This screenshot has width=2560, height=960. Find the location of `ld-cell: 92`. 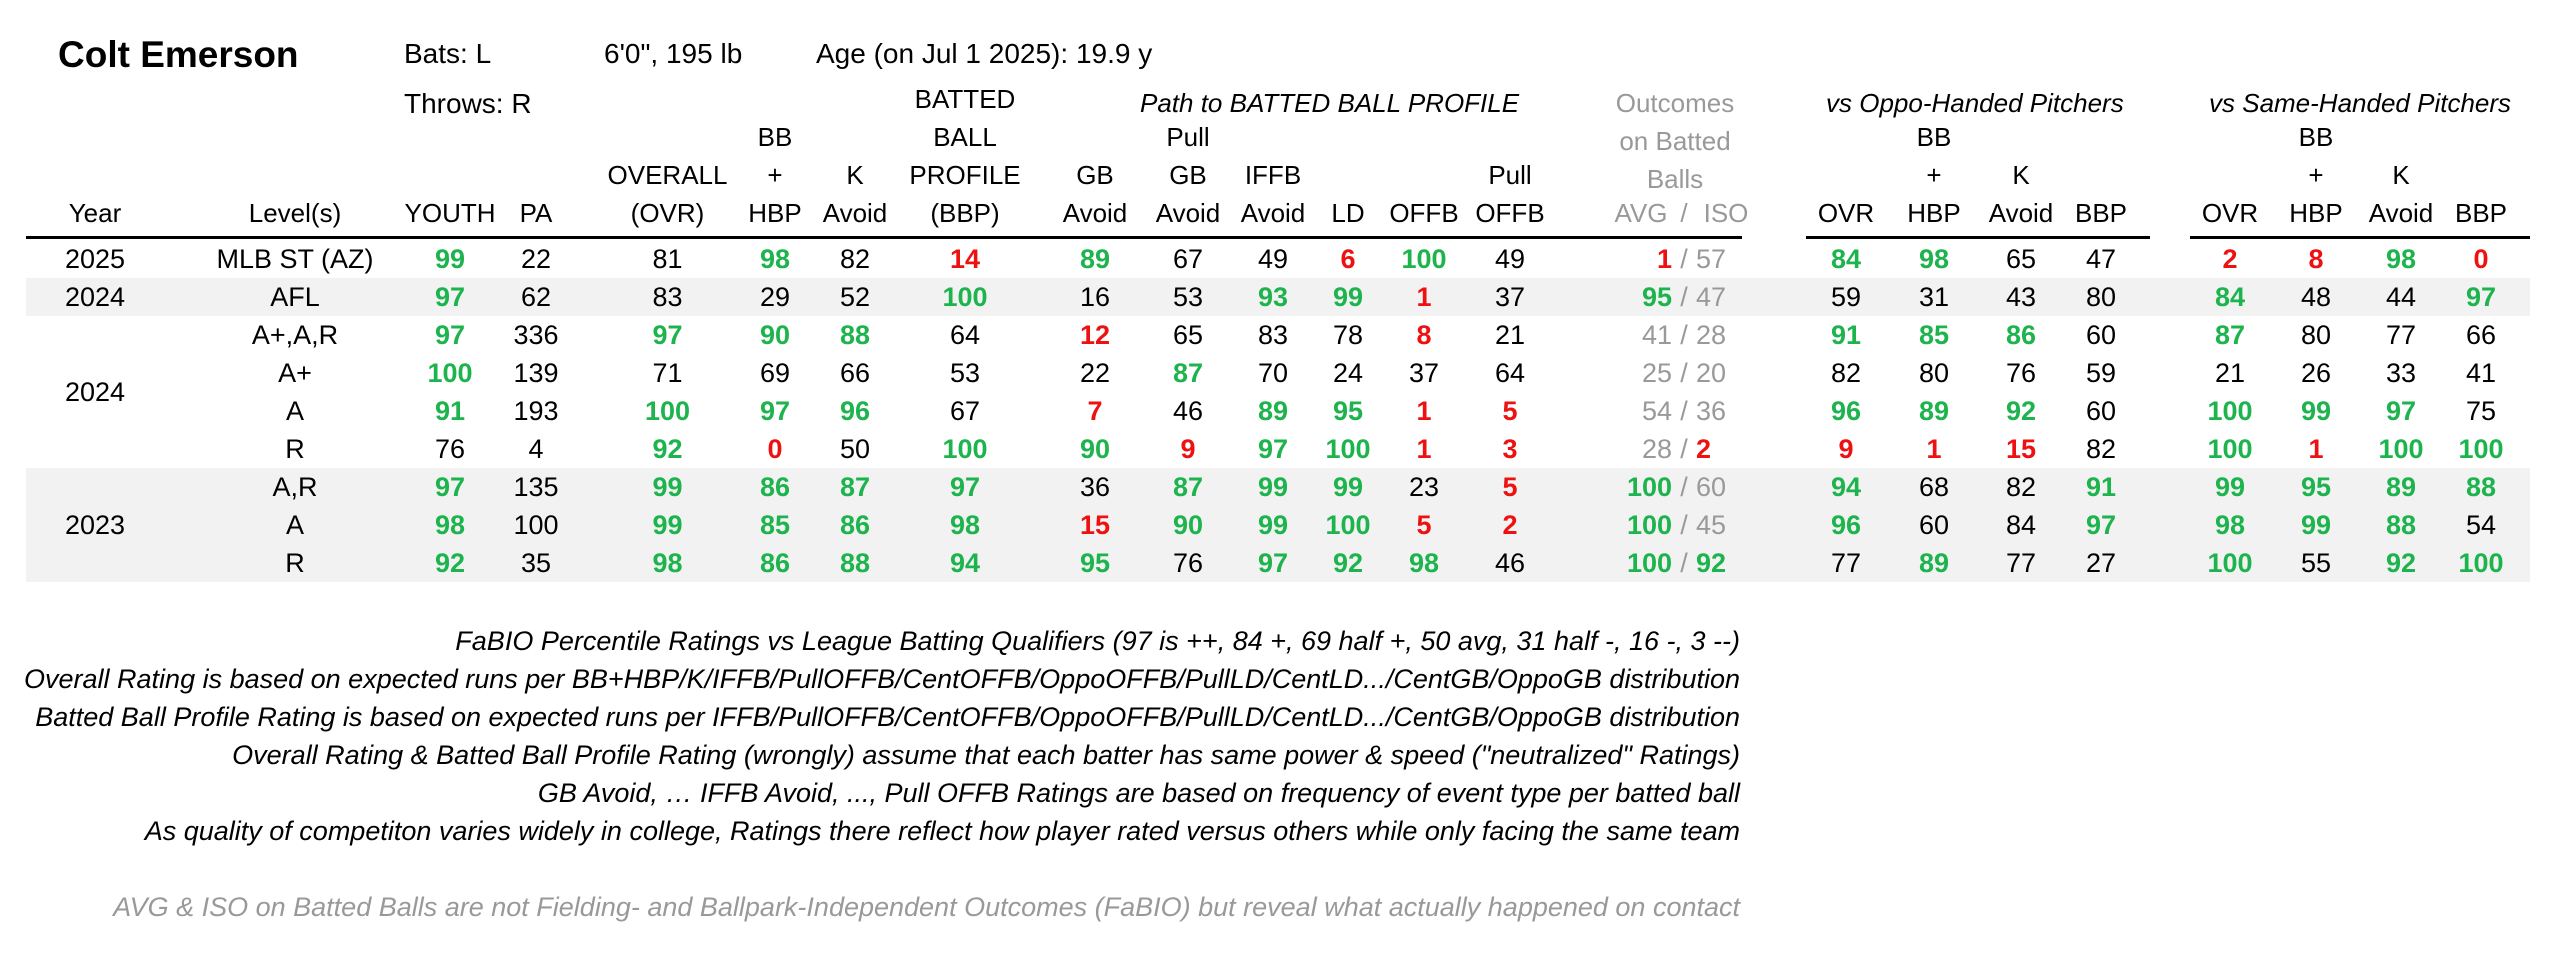

ld-cell: 92 is located at coordinates (1348, 563).